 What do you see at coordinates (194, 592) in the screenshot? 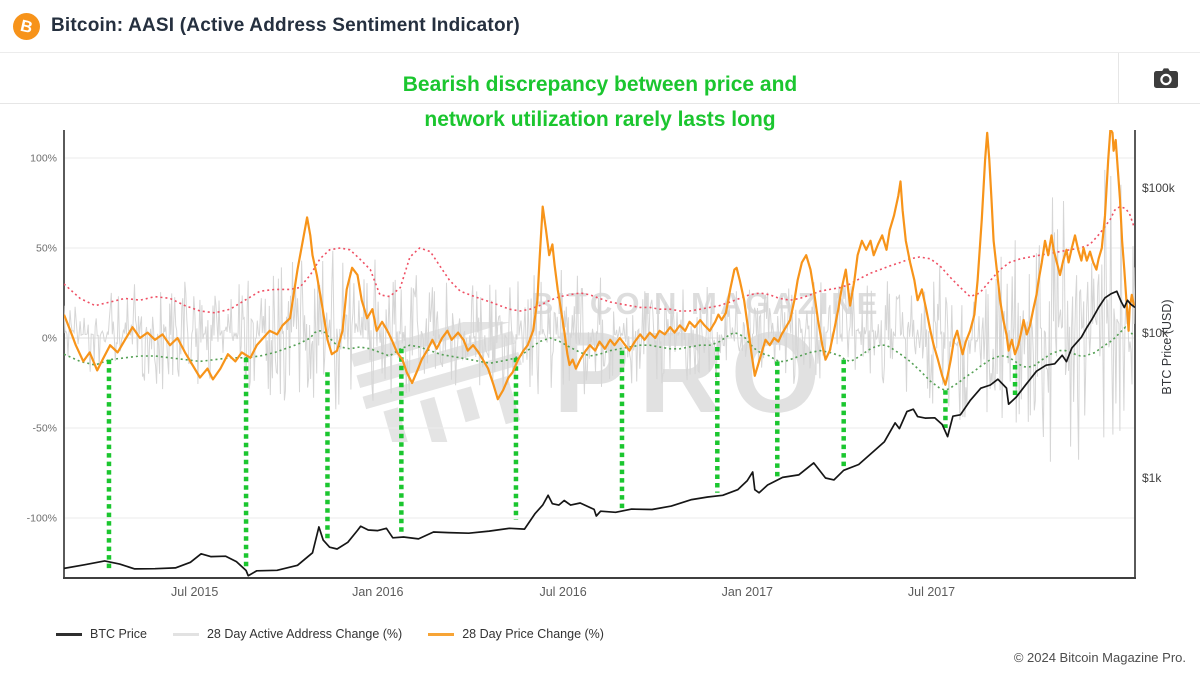
I see `x-axis-tick: Jul 2015` at bounding box center [194, 592].